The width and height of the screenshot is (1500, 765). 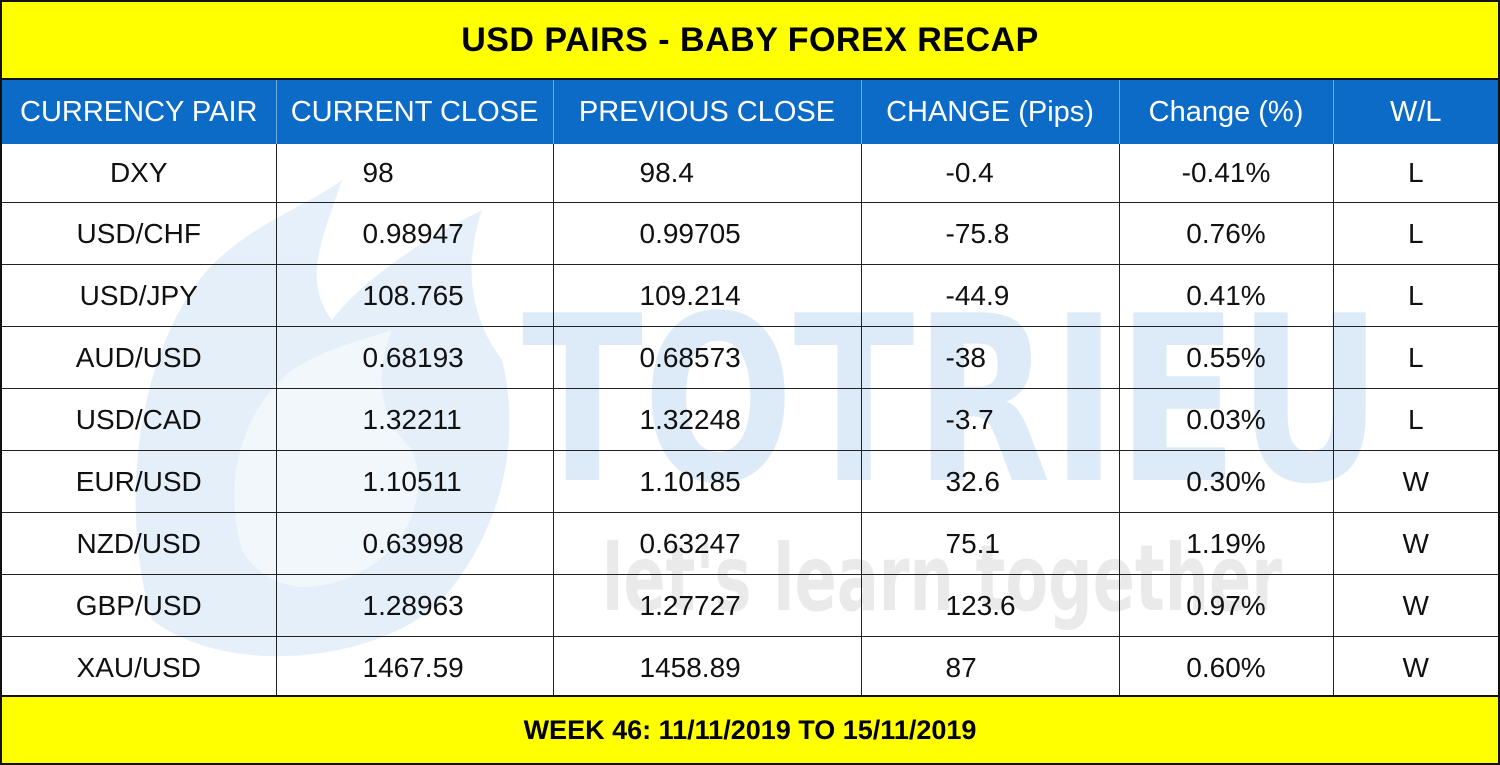 I want to click on cell-previous-close: 1458.89, so click(x=707, y=667).